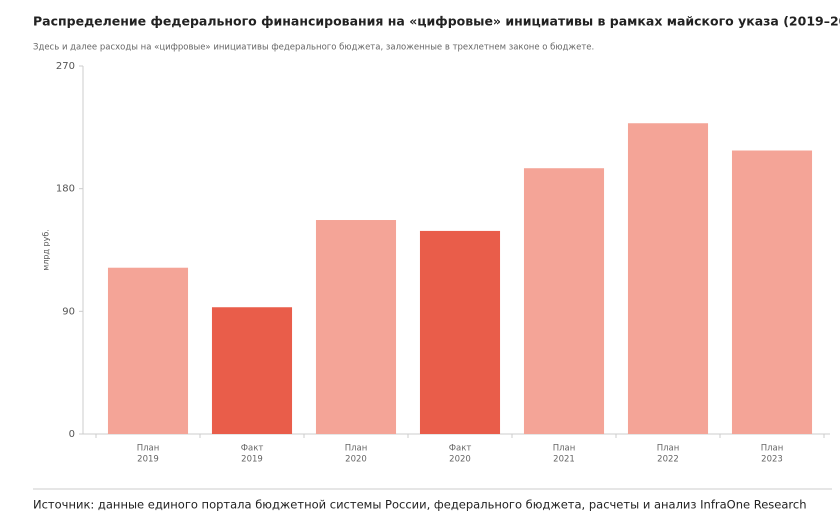  Describe the element at coordinates (68, 311) in the screenshot. I see `y-tick-label: 90` at that location.